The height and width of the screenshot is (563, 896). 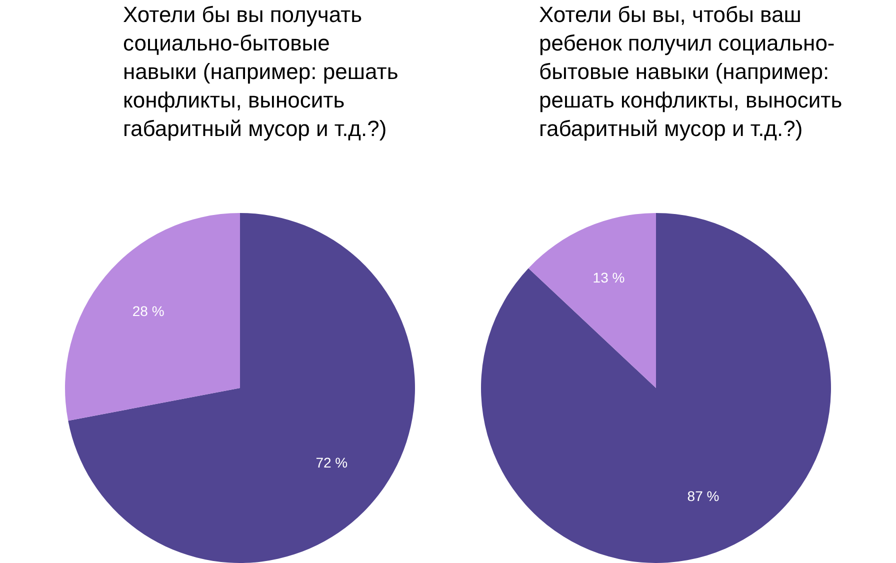 I want to click on data-label: 87 %, so click(x=703, y=496).